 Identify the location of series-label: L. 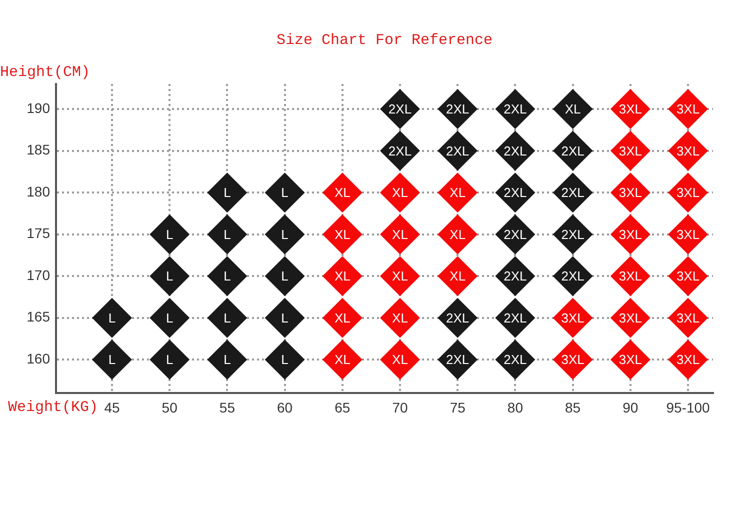
(227, 276).